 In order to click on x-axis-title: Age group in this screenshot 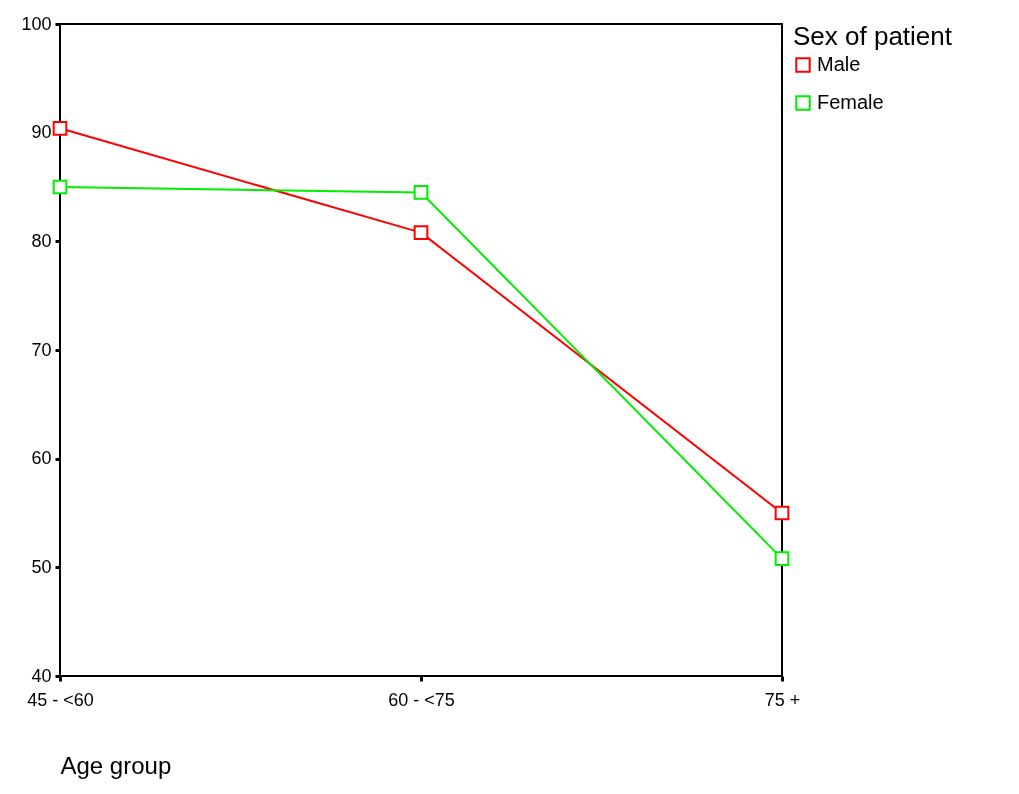, I will do `click(116, 765)`.